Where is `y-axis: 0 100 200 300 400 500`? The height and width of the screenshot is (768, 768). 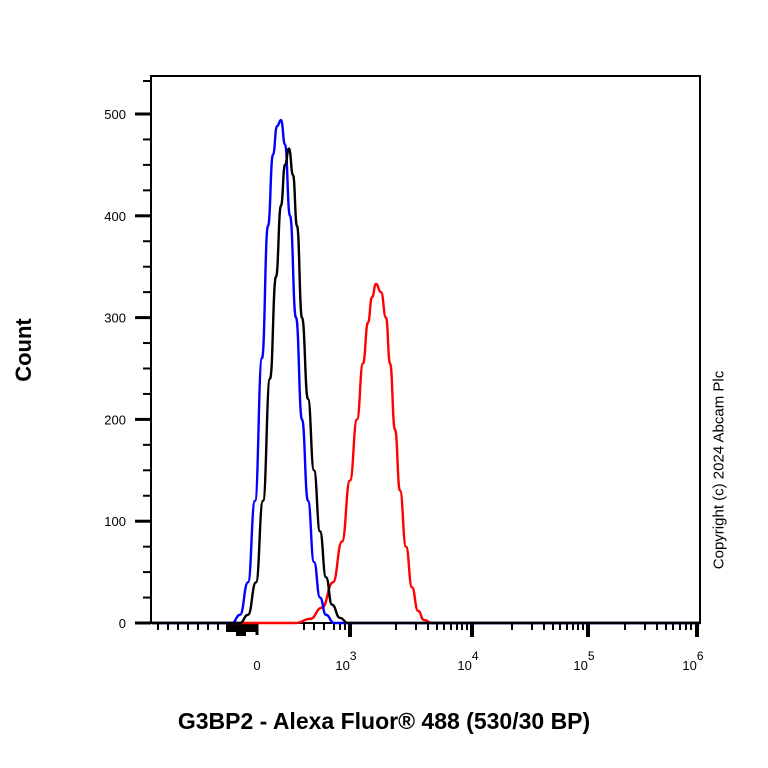 y-axis: 0 100 200 300 400 500 is located at coordinates (127, 355).